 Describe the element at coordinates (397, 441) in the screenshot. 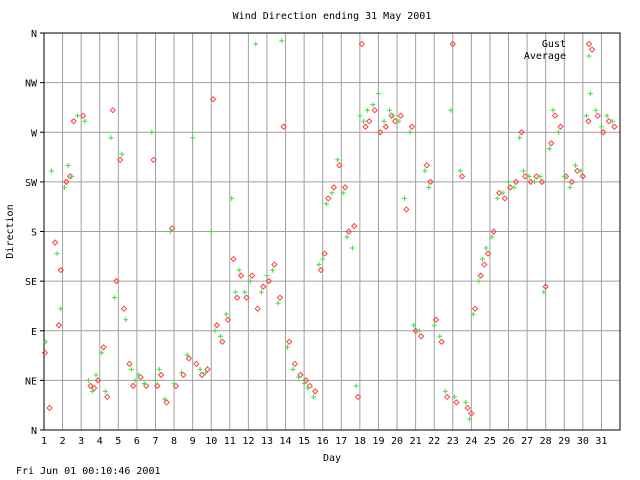

I see `x-tick-label: 20` at that location.